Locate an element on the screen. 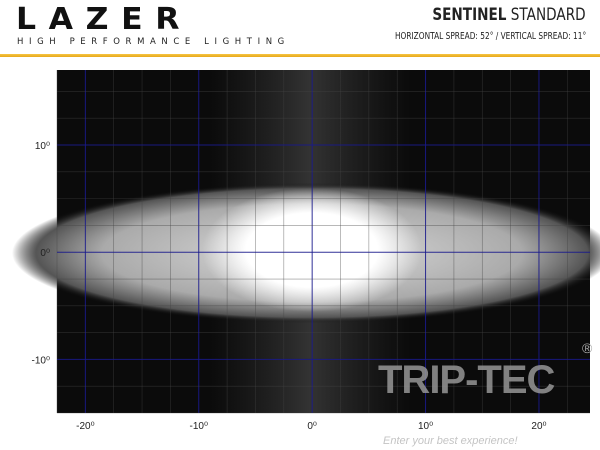 This screenshot has height=450, width=600. trip-tec-watermark: TRIP-TEC is located at coordinates (466, 380).